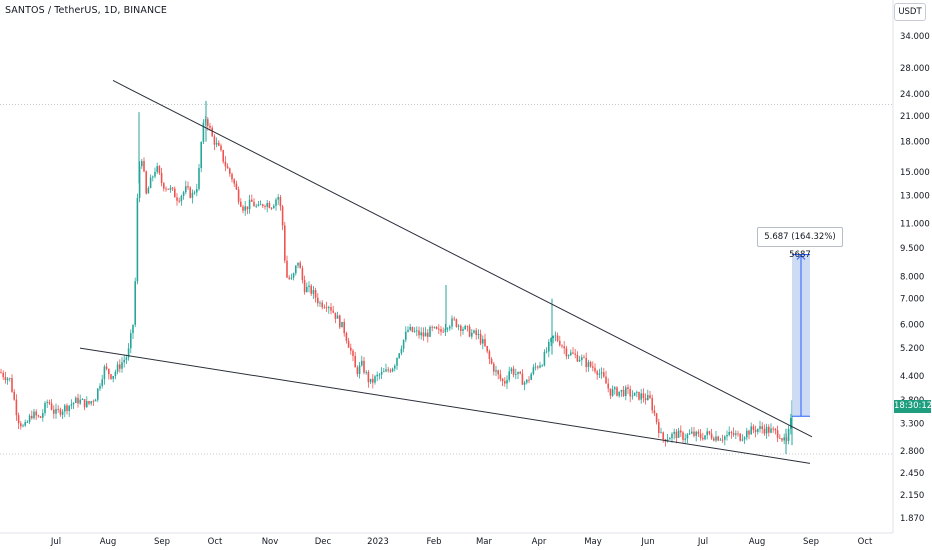  What do you see at coordinates (910, 12) in the screenshot?
I see `currency-button: USDT` at bounding box center [910, 12].